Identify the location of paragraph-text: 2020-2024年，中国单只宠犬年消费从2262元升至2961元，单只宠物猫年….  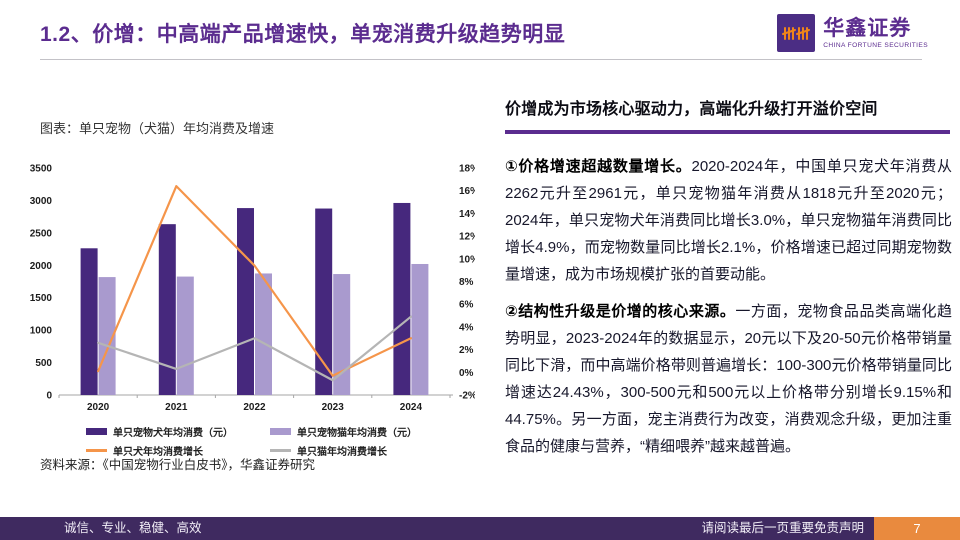
(728, 220).